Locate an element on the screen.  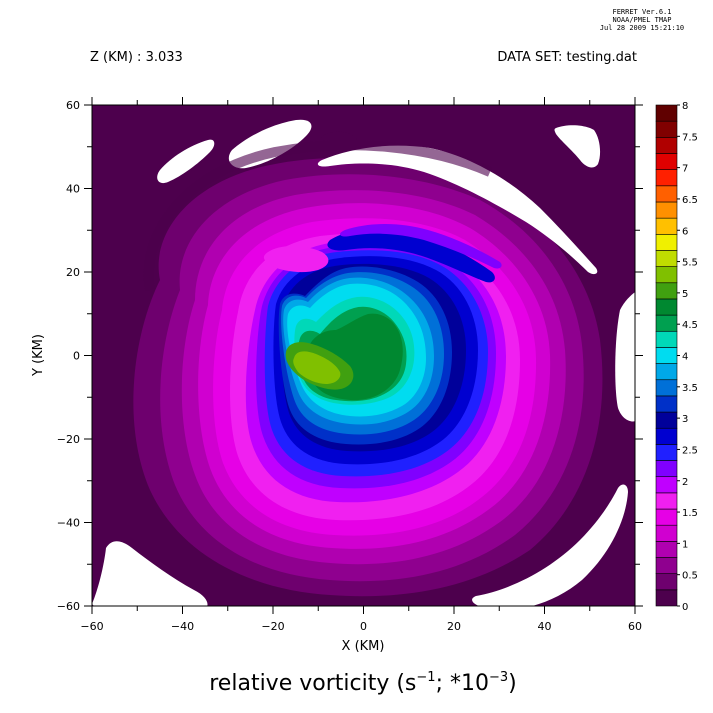
z-level-label: Z (KM) : 3.033 is located at coordinates (136, 57).